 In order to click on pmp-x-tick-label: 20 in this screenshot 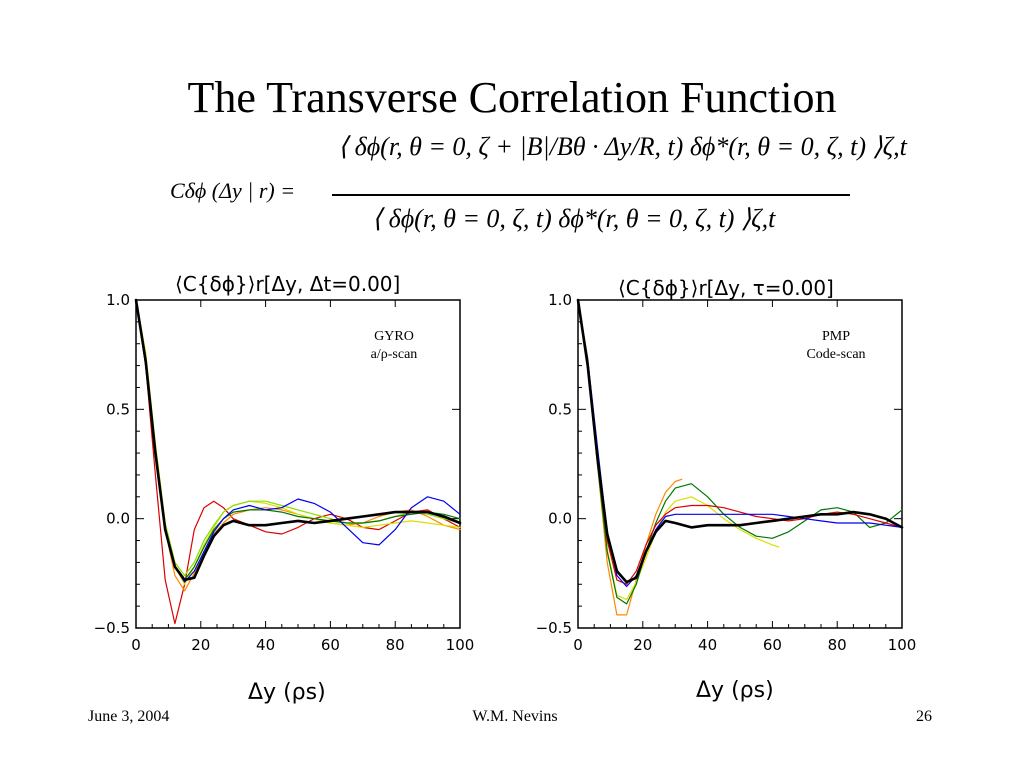, I will do `click(642, 645)`.